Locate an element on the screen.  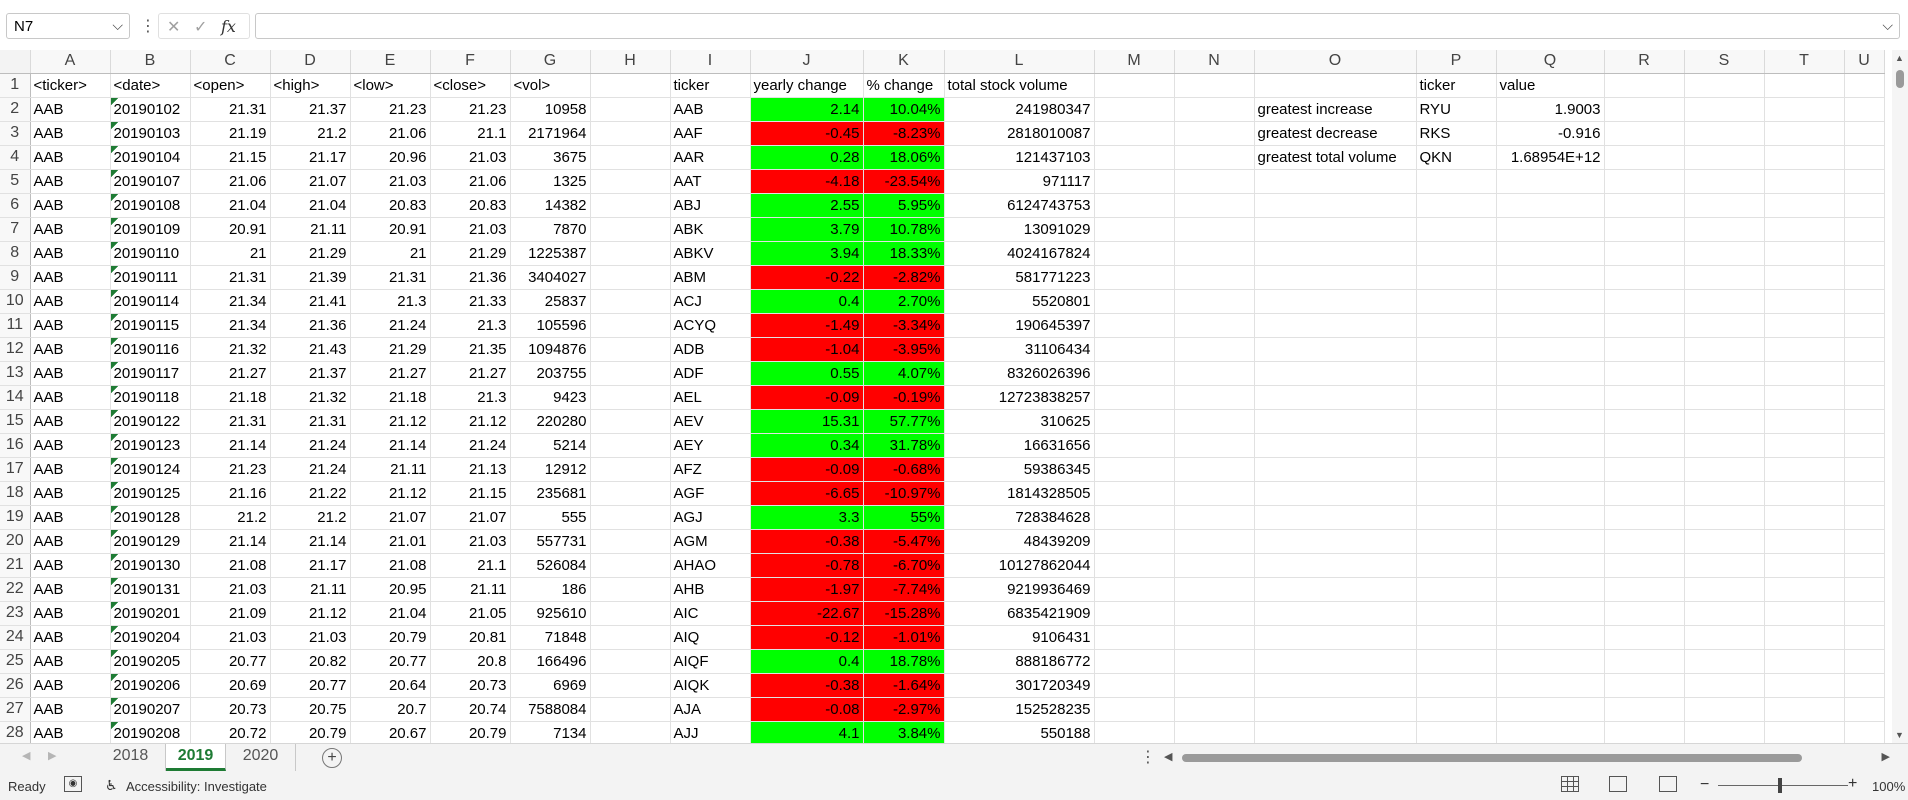
cell-I8: ABKV is located at coordinates (710, 253).